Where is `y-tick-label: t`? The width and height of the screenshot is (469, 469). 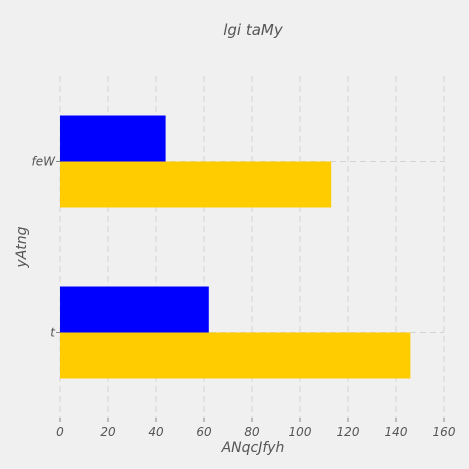
y-tick-label: t is located at coordinates (53, 333).